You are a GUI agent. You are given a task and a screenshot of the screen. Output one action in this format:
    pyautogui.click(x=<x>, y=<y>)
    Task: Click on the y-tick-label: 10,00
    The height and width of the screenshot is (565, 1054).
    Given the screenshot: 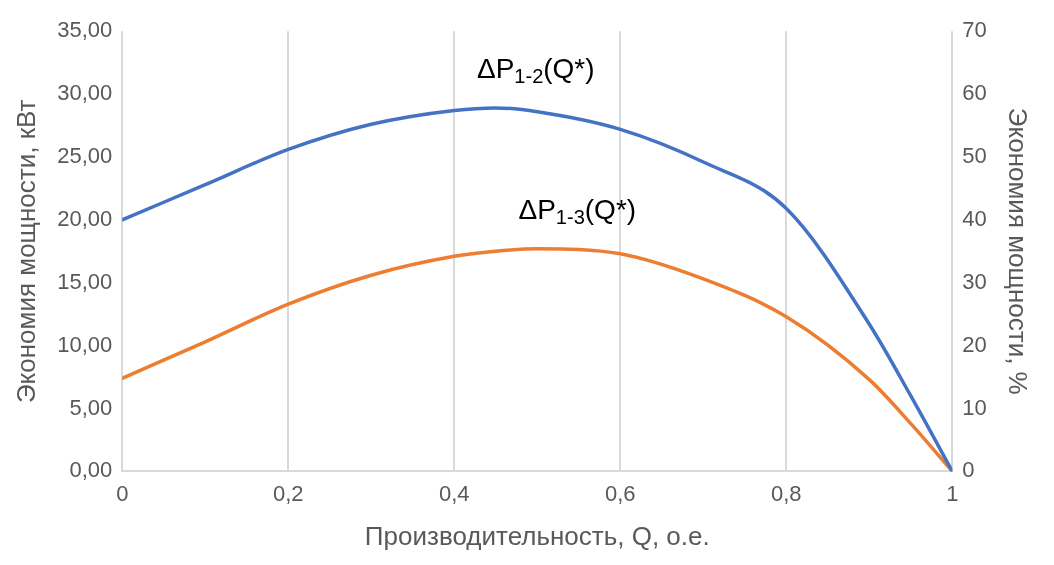 What is the action you would take?
    pyautogui.click(x=85, y=344)
    